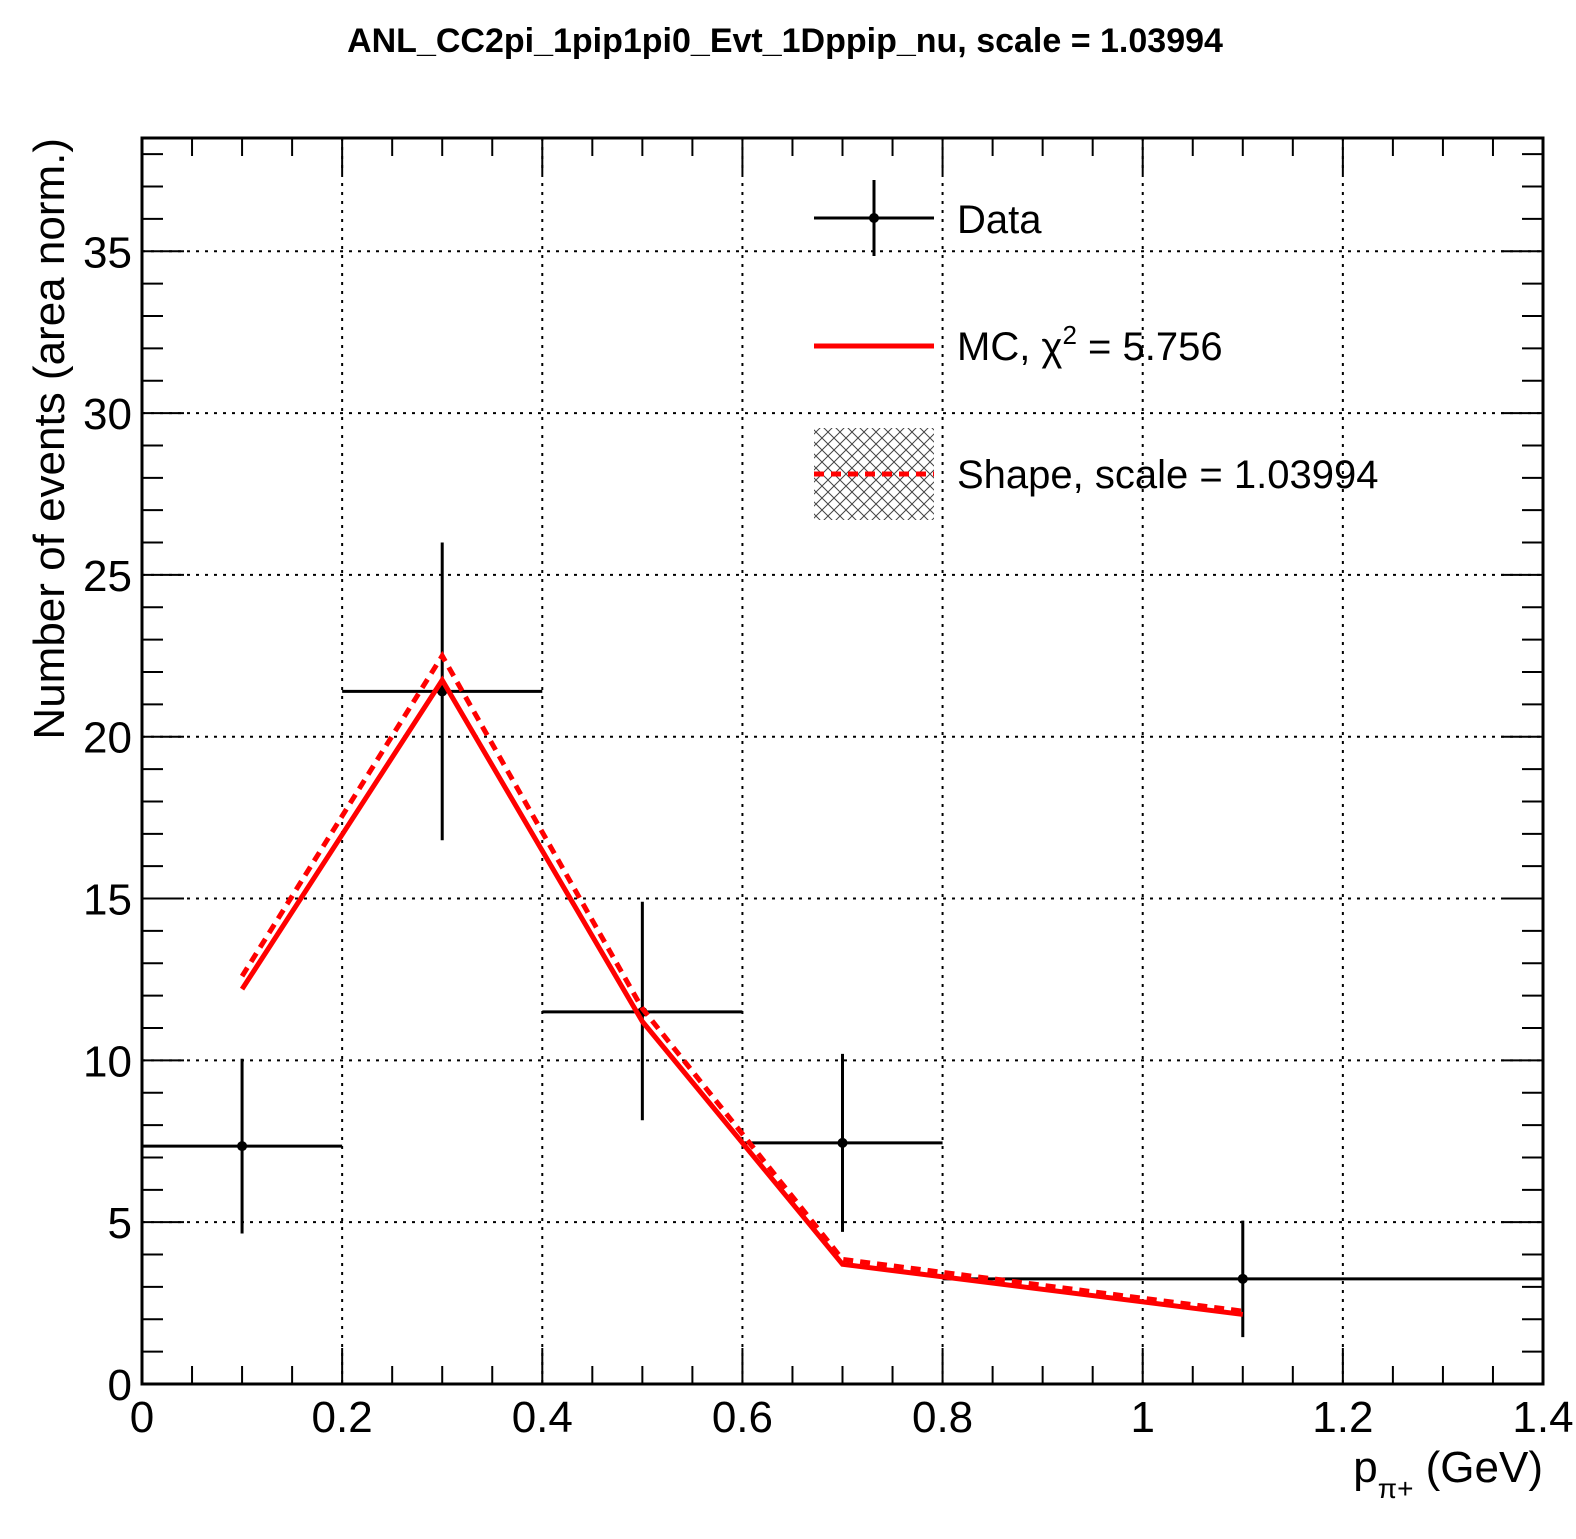 The height and width of the screenshot is (1539, 1576). What do you see at coordinates (1342, 1417) in the screenshot?
I see `x-tick-label: 1.2` at bounding box center [1342, 1417].